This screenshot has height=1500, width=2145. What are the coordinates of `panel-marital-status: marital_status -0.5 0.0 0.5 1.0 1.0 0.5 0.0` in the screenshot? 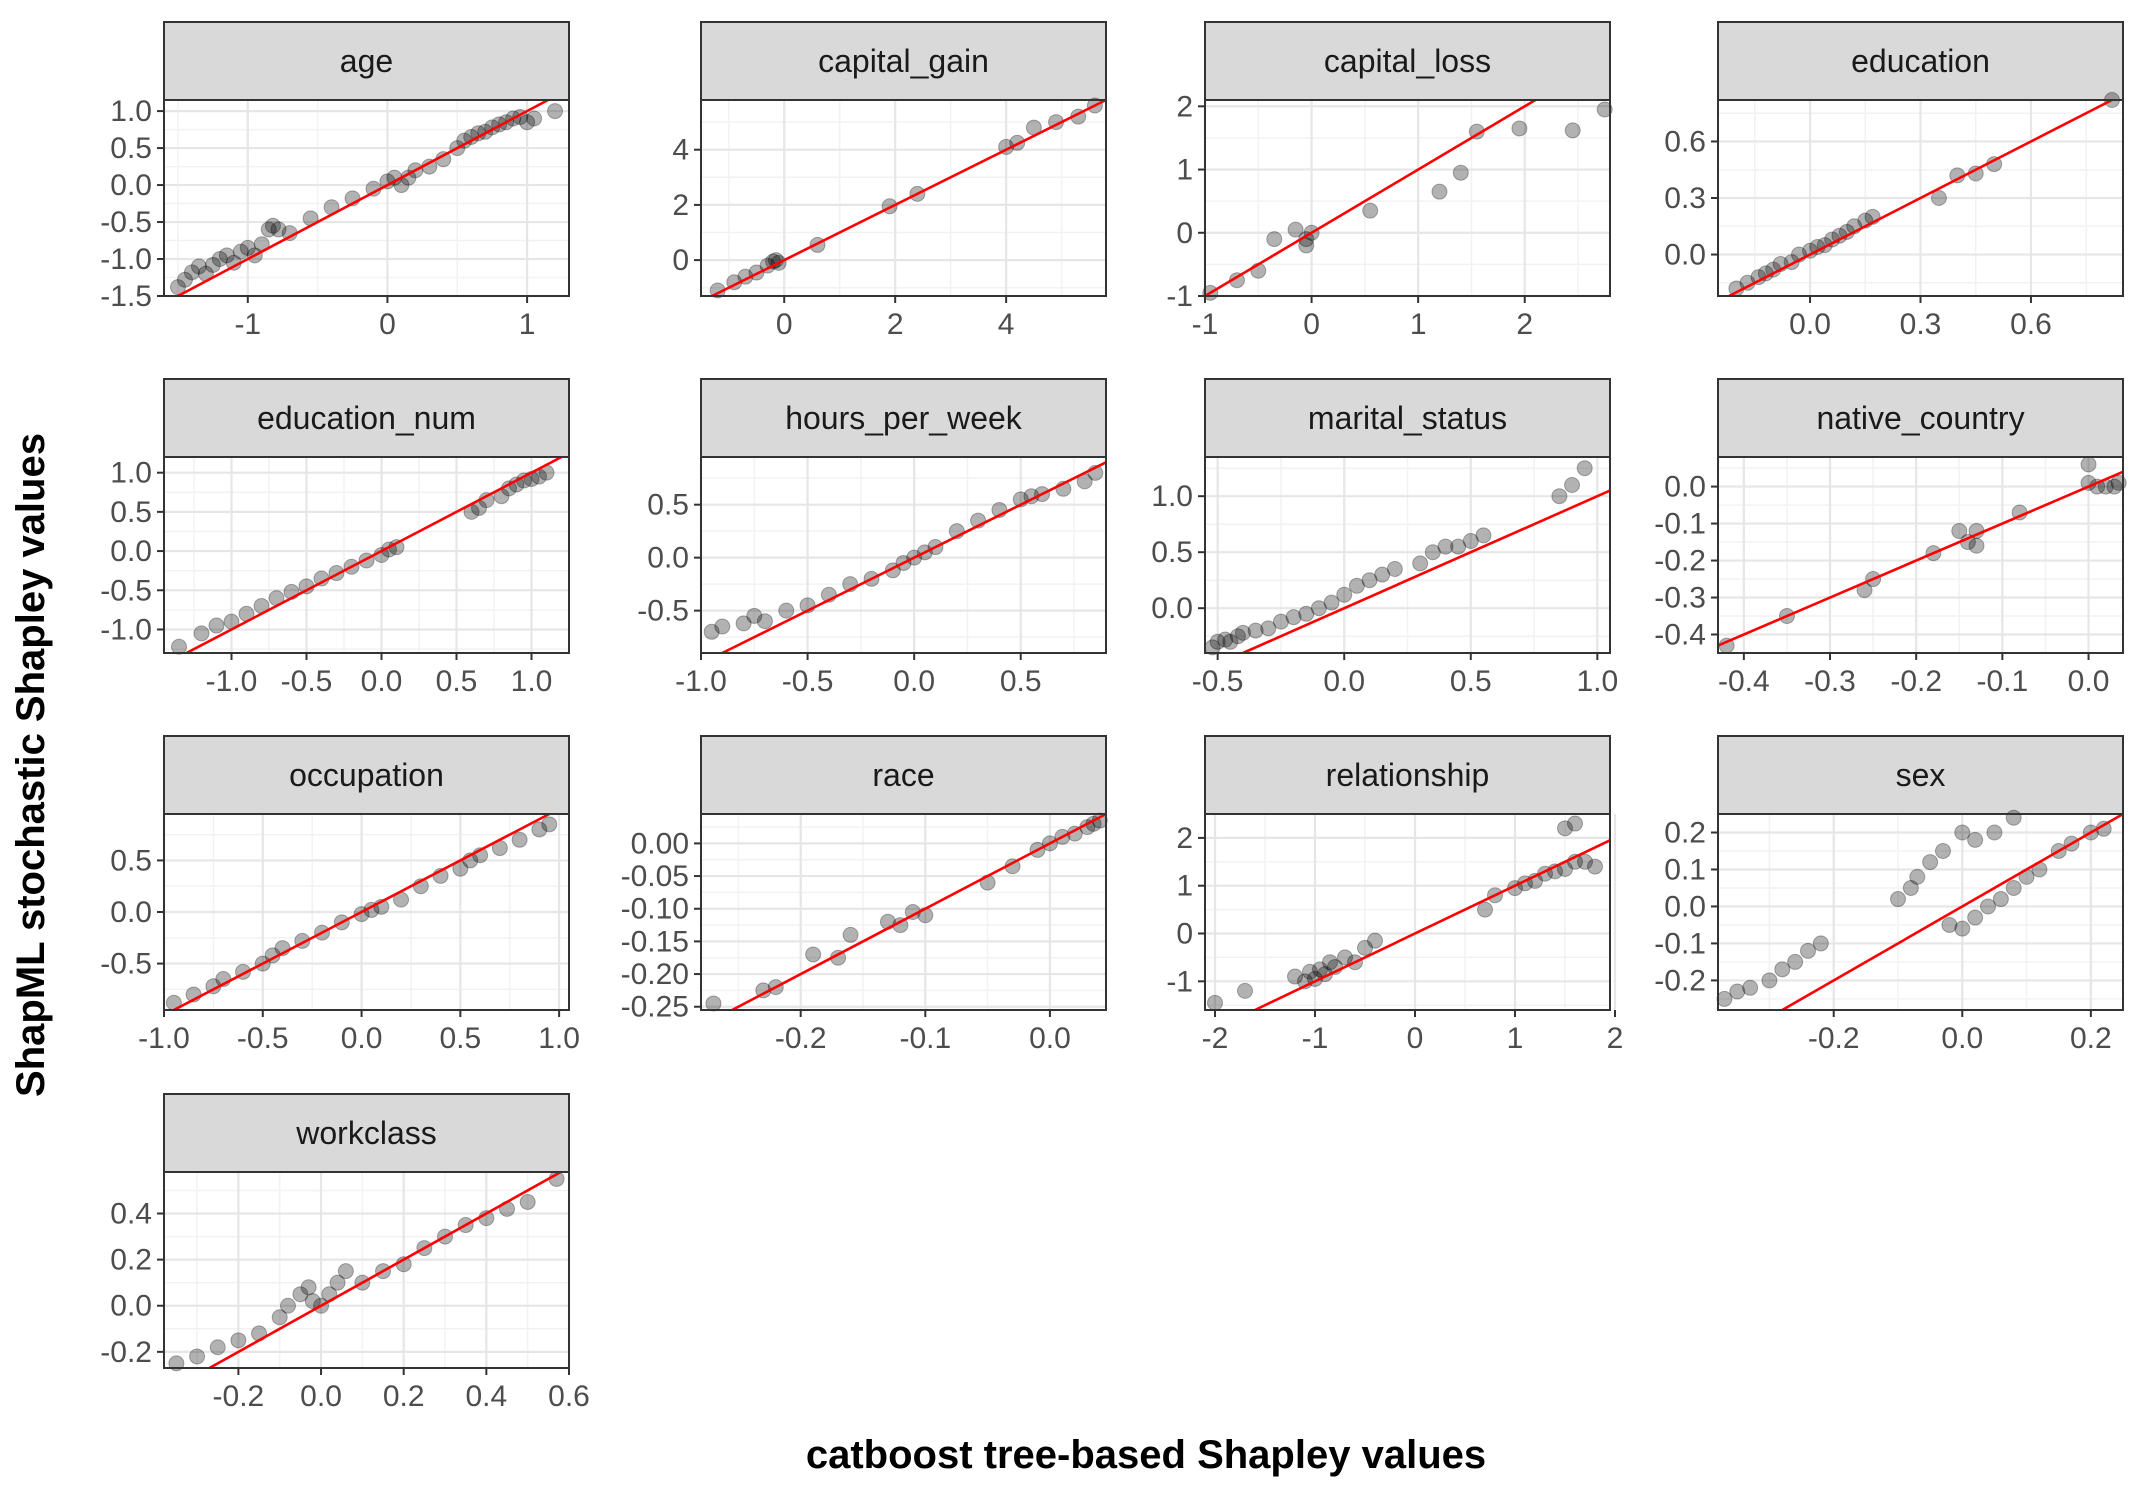 It's located at (1384, 538).